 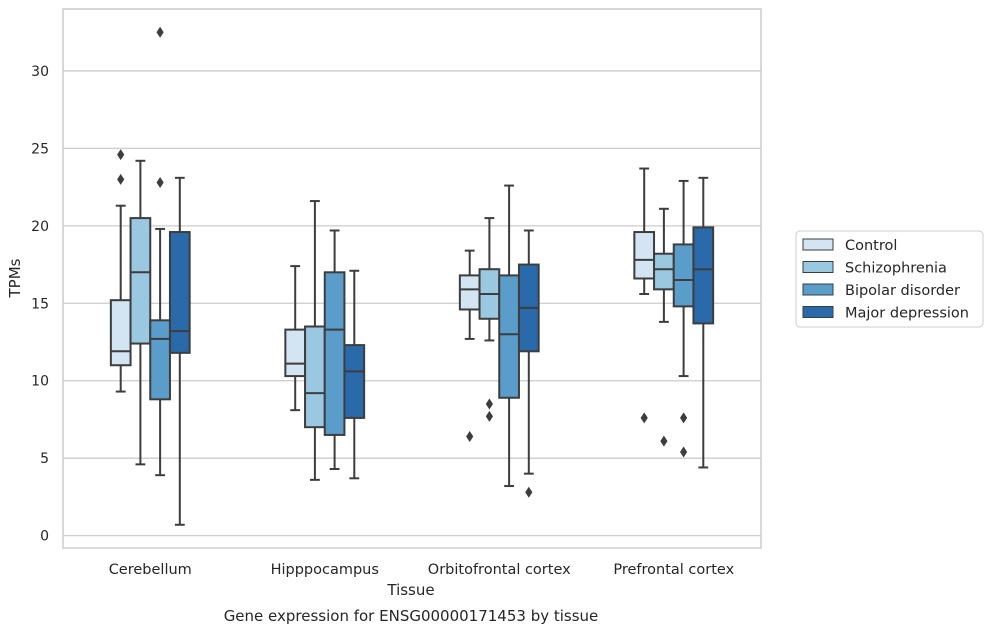 I want to click on y-tick-label: 30, so click(x=40, y=72).